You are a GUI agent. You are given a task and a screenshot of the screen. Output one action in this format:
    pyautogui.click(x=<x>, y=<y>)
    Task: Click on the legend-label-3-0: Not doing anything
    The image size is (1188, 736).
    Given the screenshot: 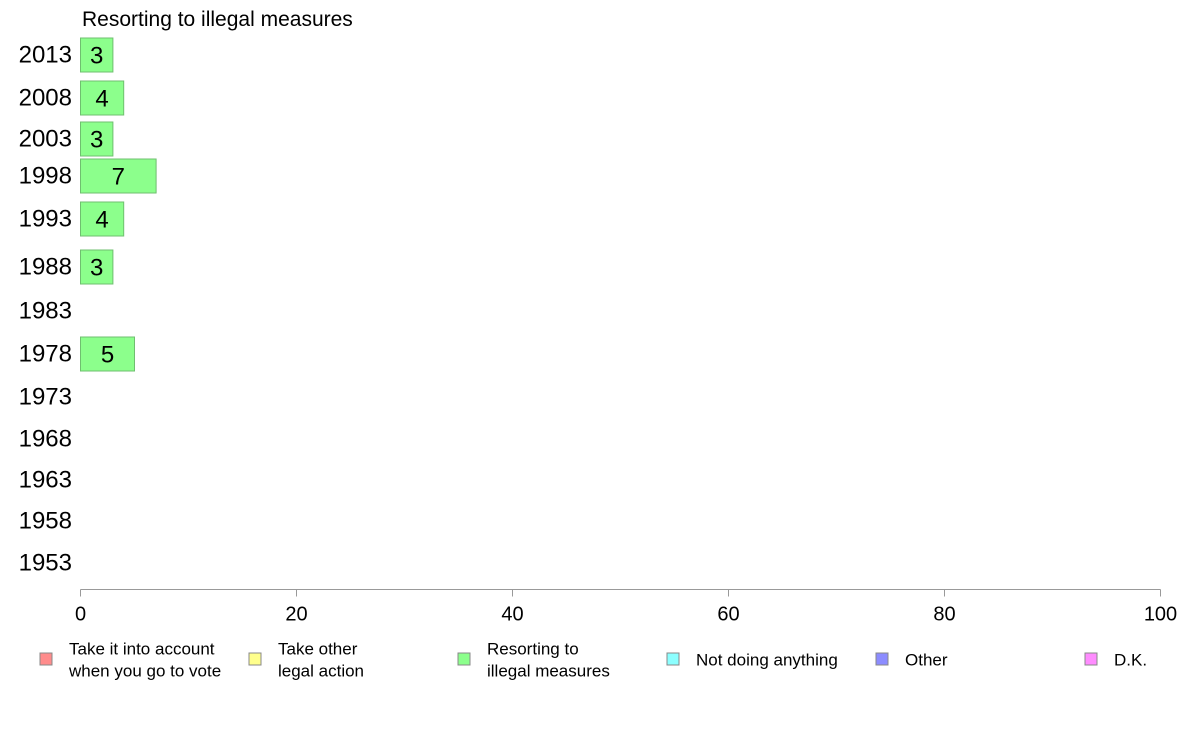 What is the action you would take?
    pyautogui.click(x=767, y=660)
    